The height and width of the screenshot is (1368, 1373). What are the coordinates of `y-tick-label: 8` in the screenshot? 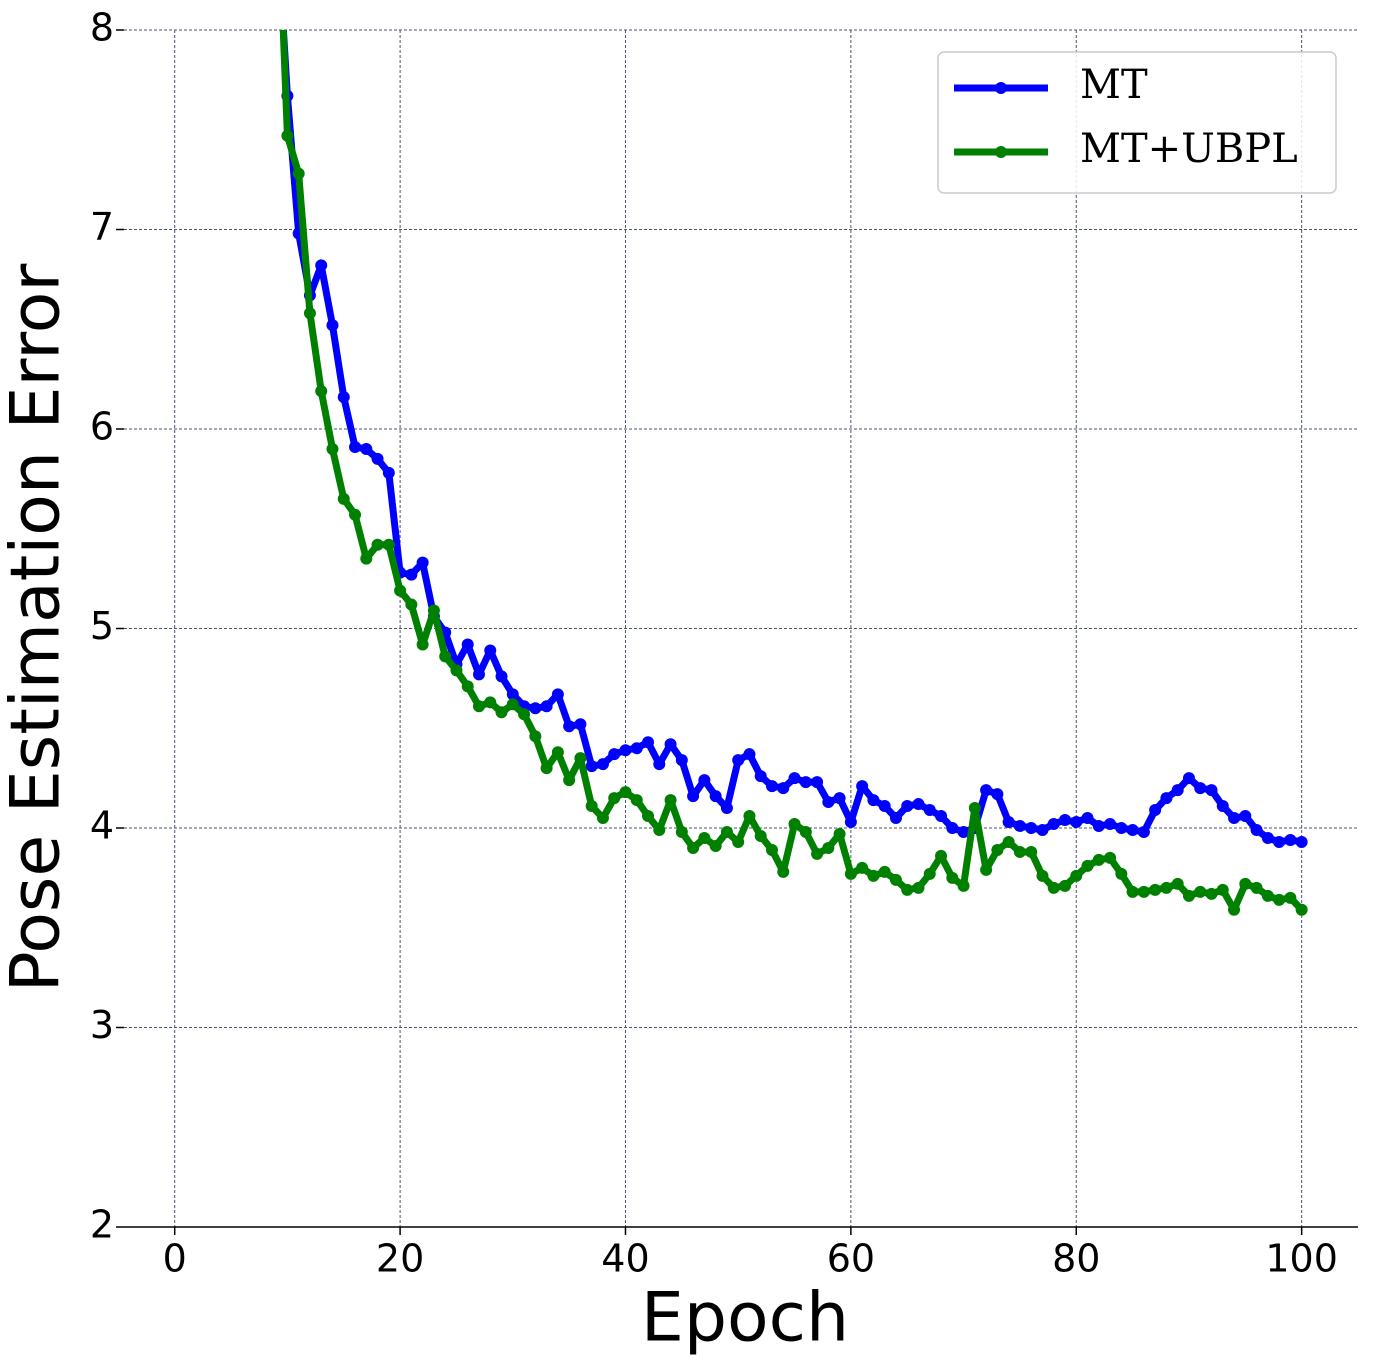 It's located at (102, 28).